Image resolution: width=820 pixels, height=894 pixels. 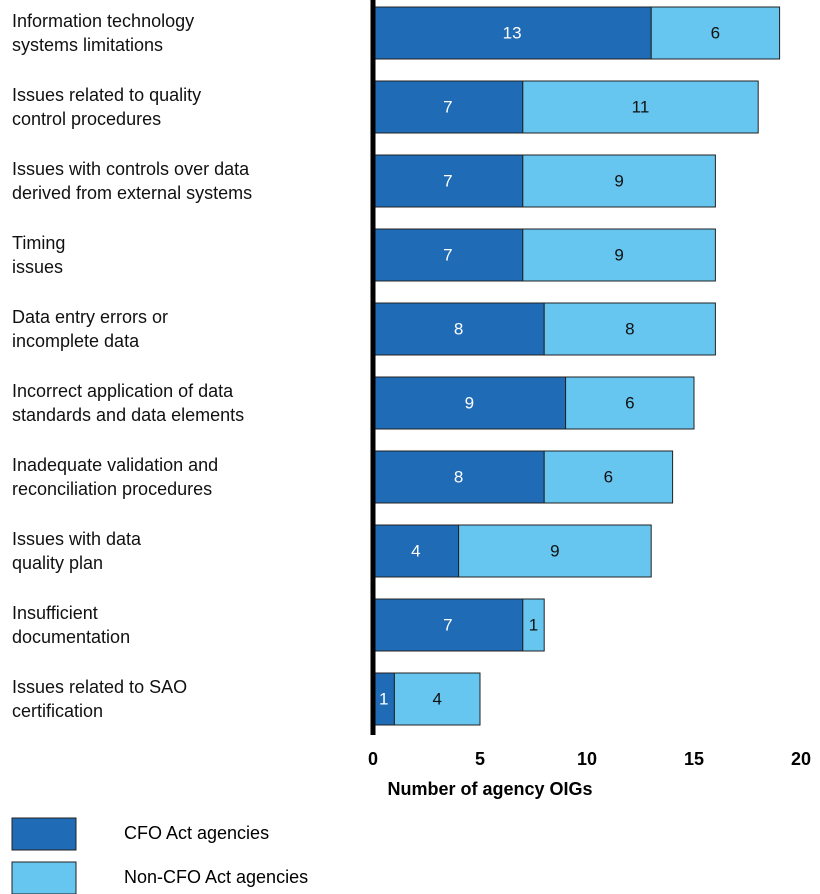 I want to click on category-label: Data entry errors or incomplete data, so click(x=90, y=329).